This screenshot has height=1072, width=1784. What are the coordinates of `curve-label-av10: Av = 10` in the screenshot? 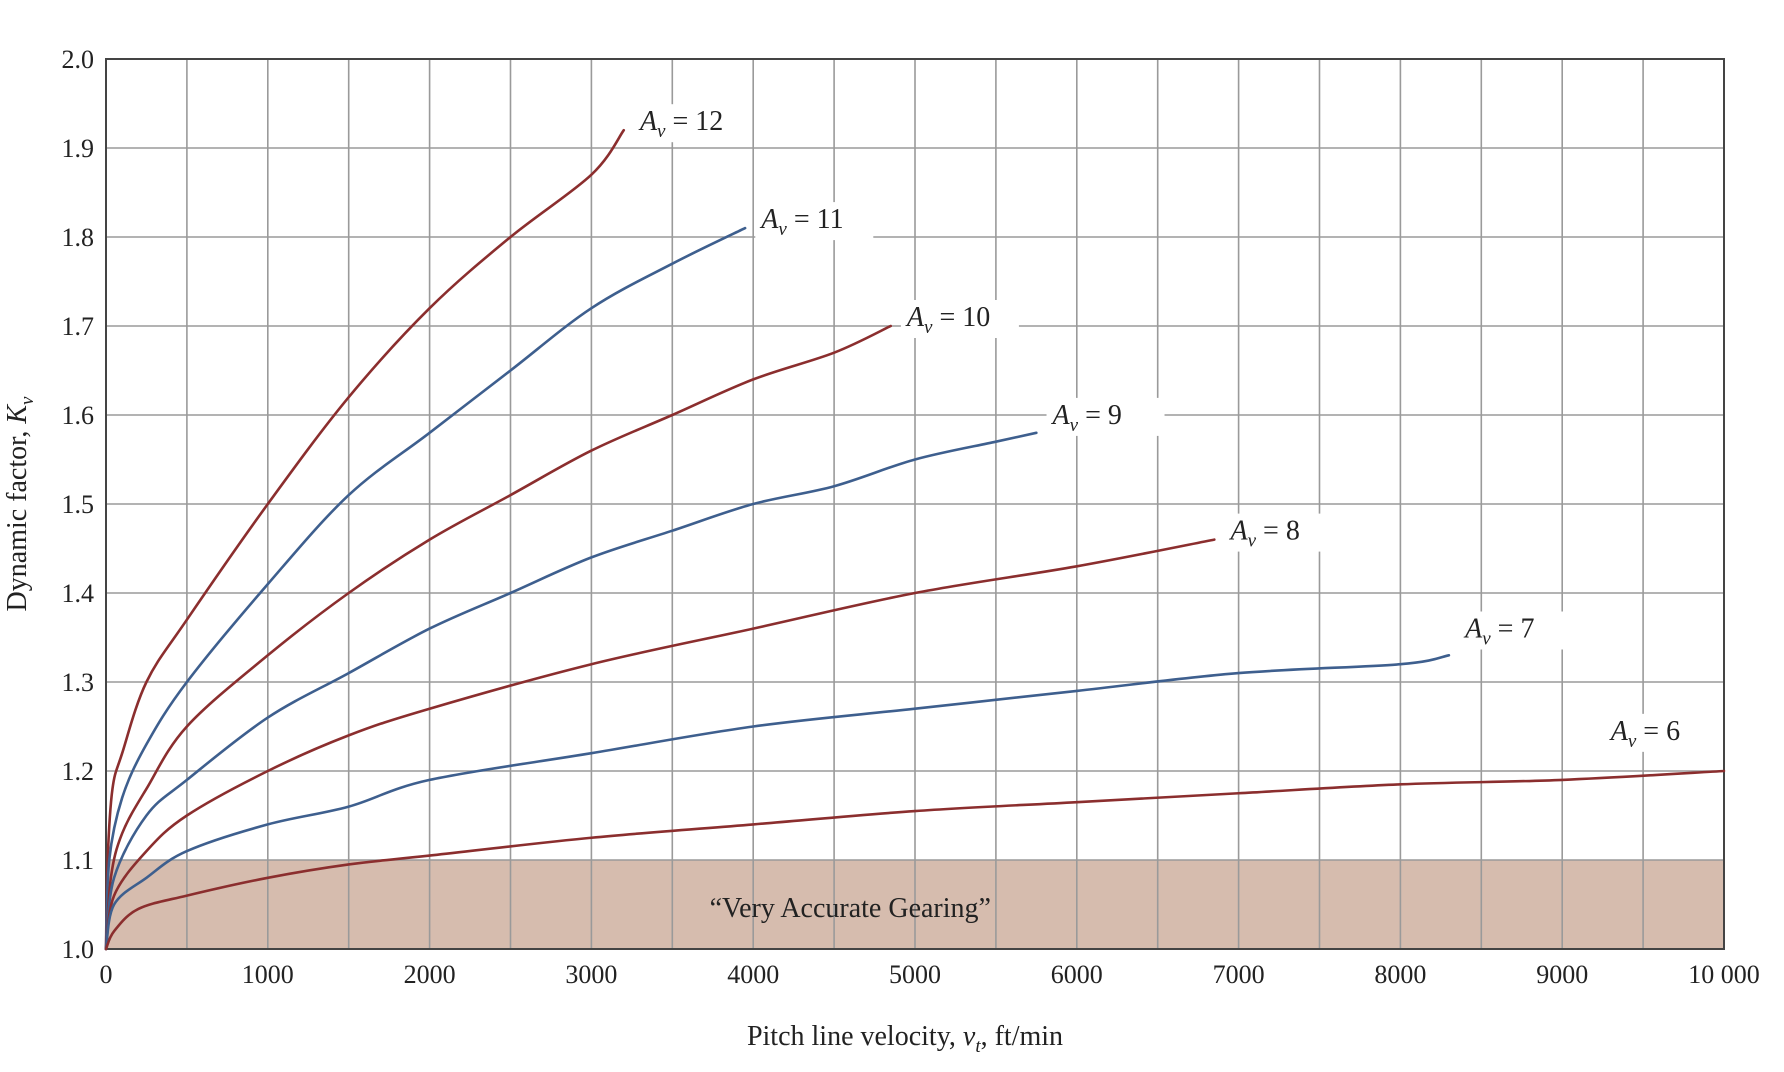 It's located at (947, 320).